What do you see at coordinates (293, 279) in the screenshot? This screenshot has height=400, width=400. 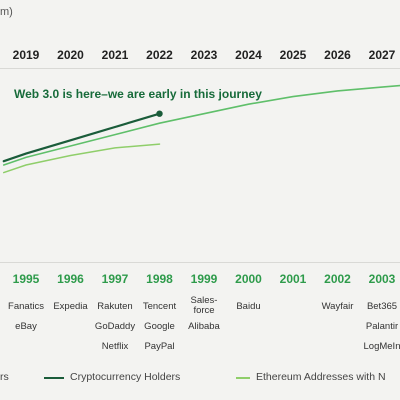 I see `x-tick-bottom-2001: 2001` at bounding box center [293, 279].